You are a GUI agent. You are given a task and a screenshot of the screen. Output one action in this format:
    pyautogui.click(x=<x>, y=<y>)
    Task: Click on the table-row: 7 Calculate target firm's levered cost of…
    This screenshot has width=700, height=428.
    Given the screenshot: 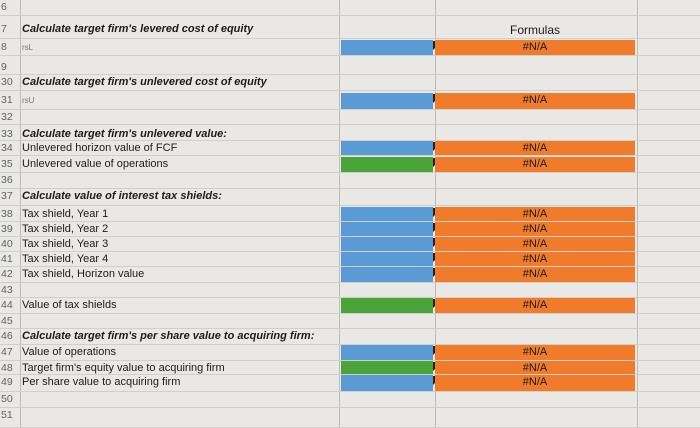 What is the action you would take?
    pyautogui.click(x=350, y=30)
    